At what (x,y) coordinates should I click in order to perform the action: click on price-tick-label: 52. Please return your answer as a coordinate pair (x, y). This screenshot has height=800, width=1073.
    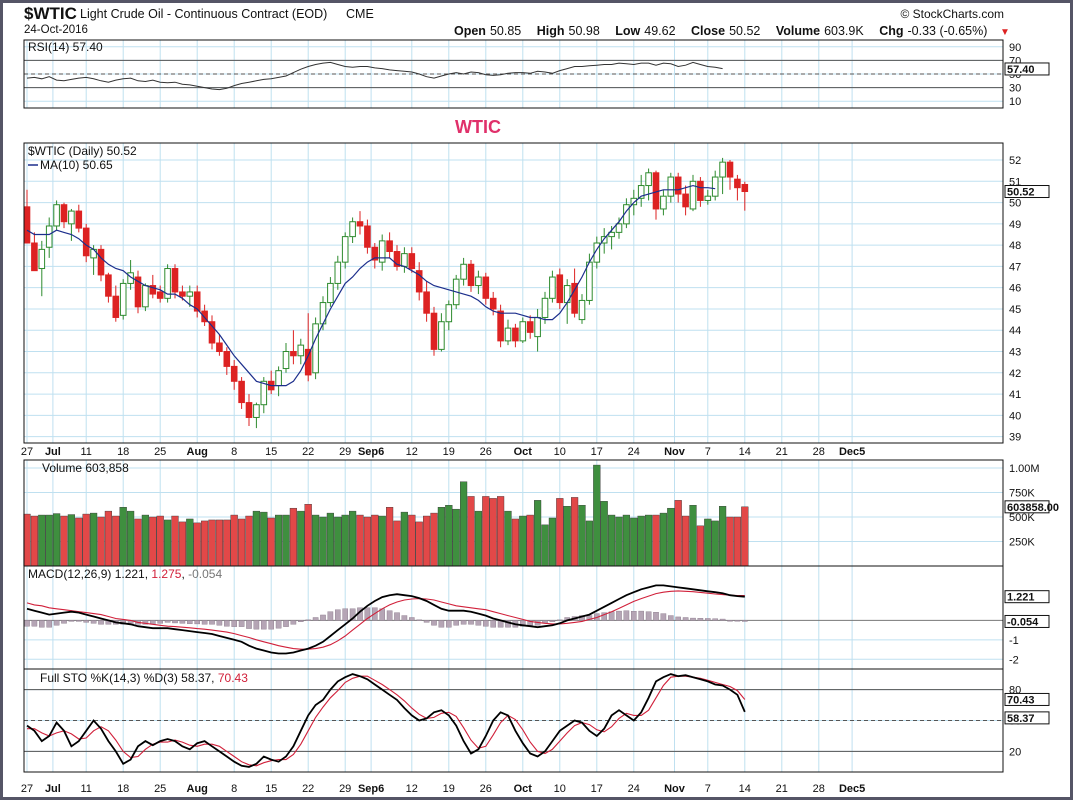
    Looking at the image, I should click on (1015, 161).